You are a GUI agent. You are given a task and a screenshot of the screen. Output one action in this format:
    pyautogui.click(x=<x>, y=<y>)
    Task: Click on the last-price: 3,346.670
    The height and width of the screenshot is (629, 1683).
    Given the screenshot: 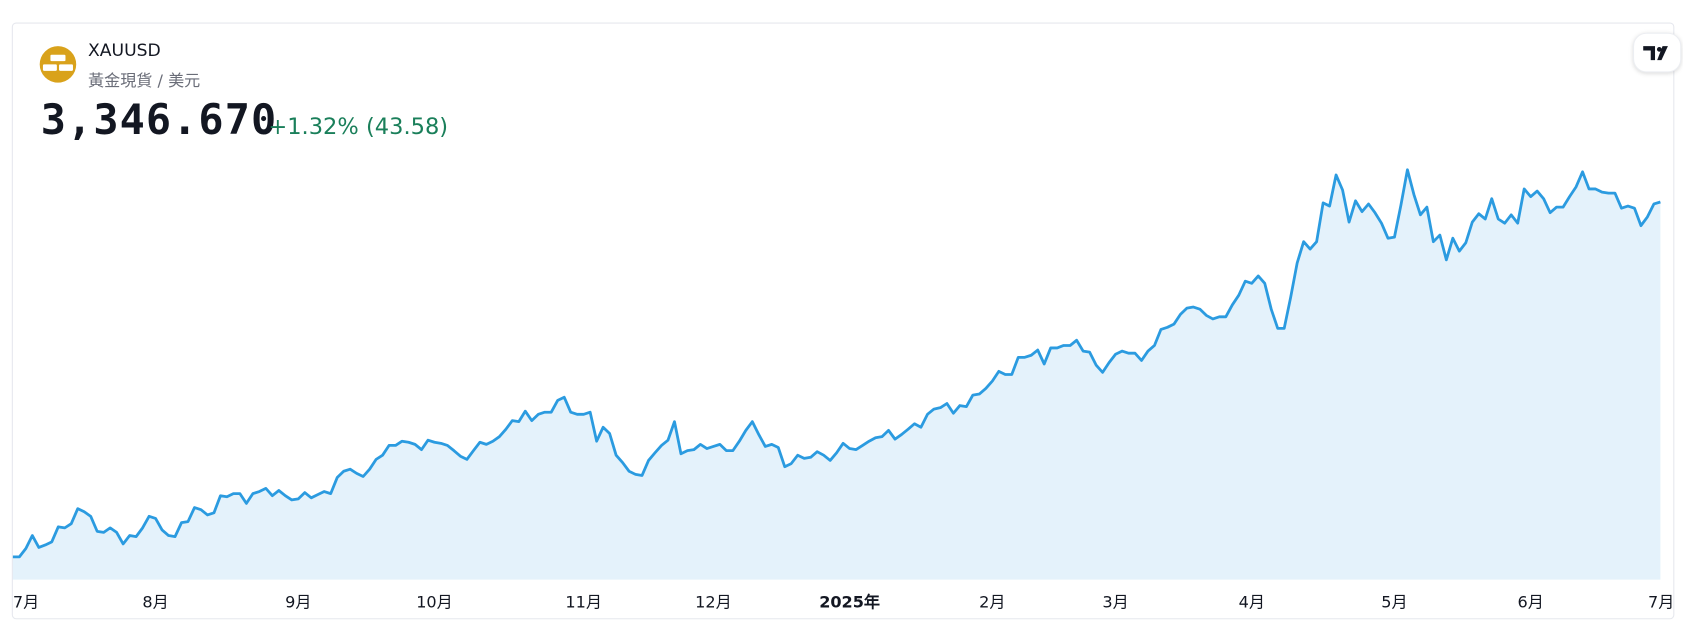 What is the action you would take?
    pyautogui.click(x=159, y=120)
    